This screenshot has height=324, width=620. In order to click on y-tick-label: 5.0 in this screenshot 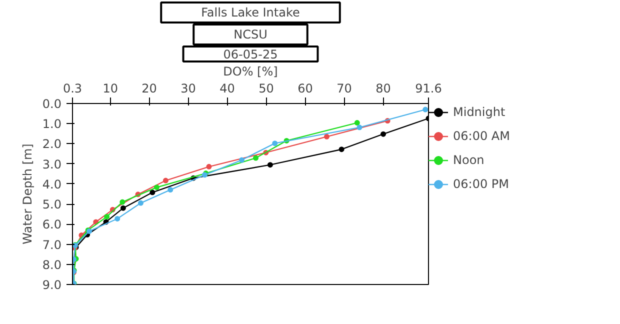, I will do `click(52, 205)`.